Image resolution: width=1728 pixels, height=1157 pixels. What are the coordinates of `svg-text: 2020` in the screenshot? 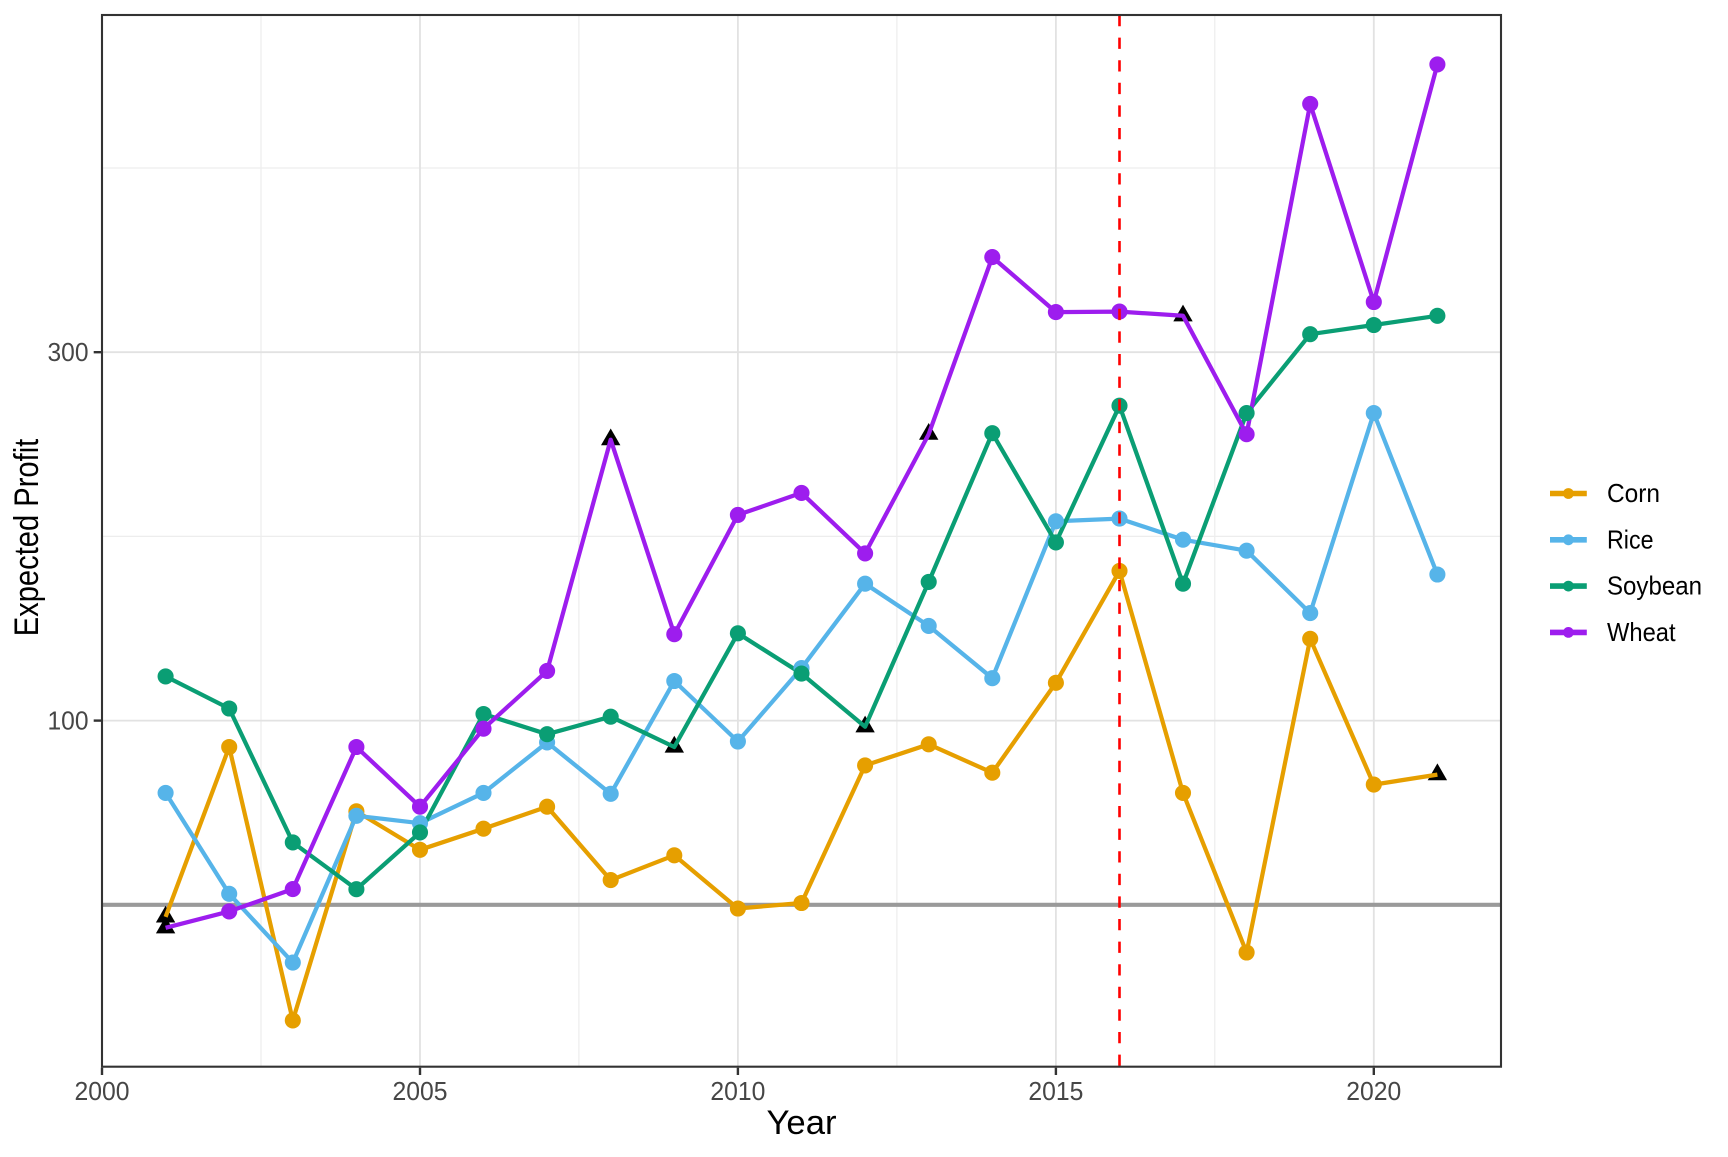 It's located at (1373, 1091).